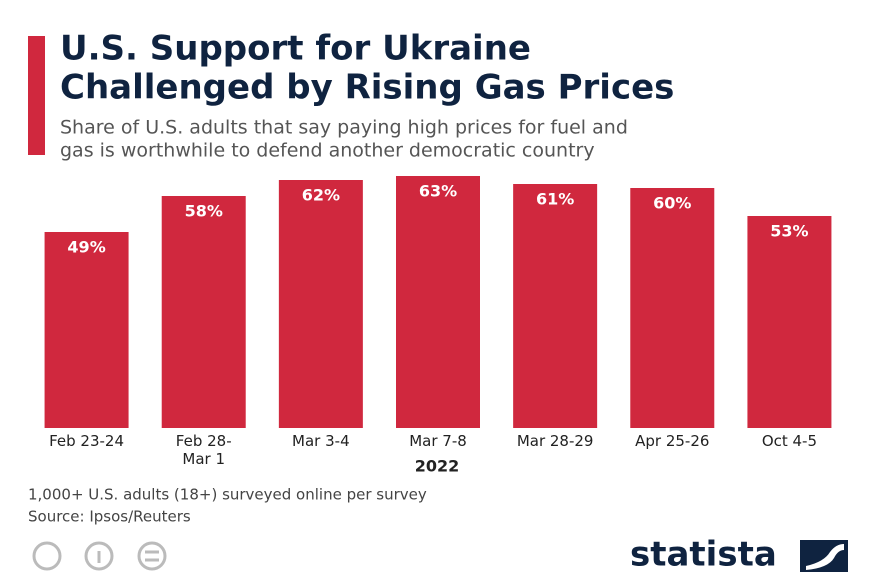 The width and height of the screenshot is (875, 588). What do you see at coordinates (789, 231) in the screenshot?
I see `value-label: 53%` at bounding box center [789, 231].